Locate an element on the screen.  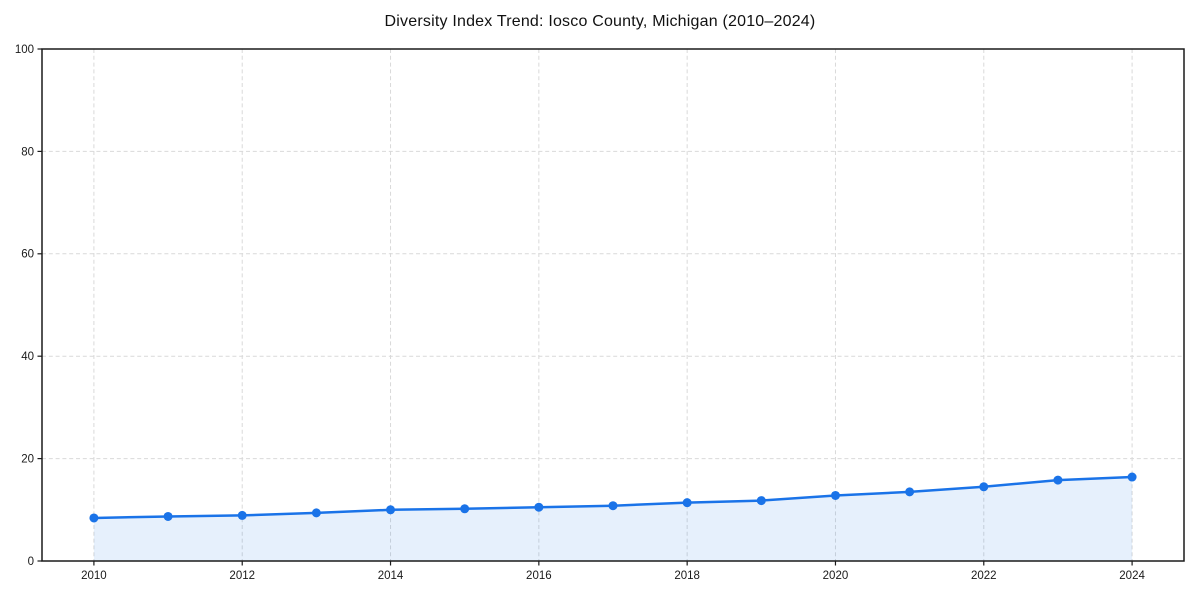
svg-text: 2010 is located at coordinates (94, 576).